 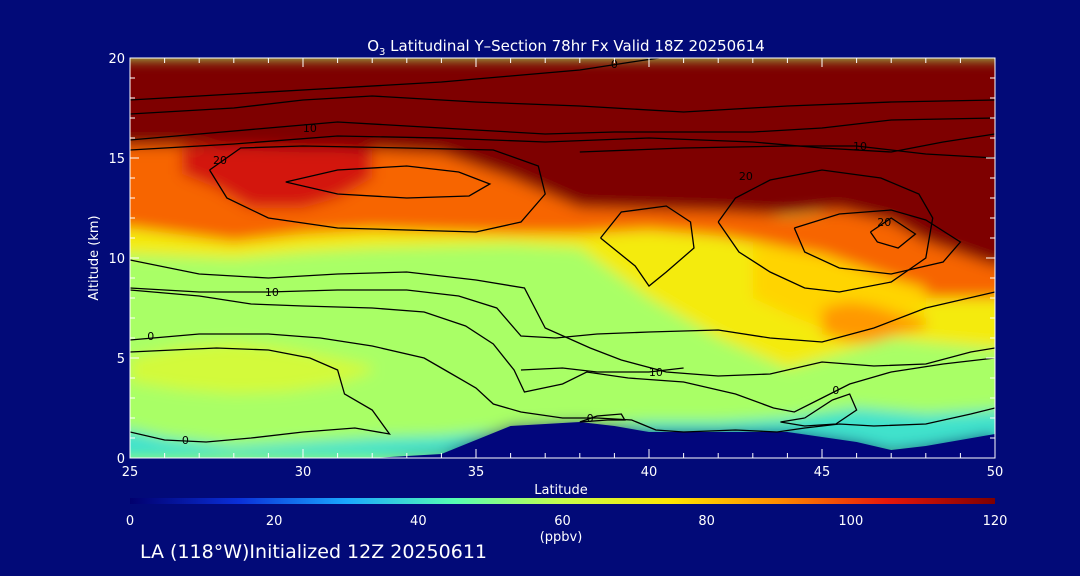 What do you see at coordinates (995, 472) in the screenshot?
I see `x-tick-label: 50` at bounding box center [995, 472].